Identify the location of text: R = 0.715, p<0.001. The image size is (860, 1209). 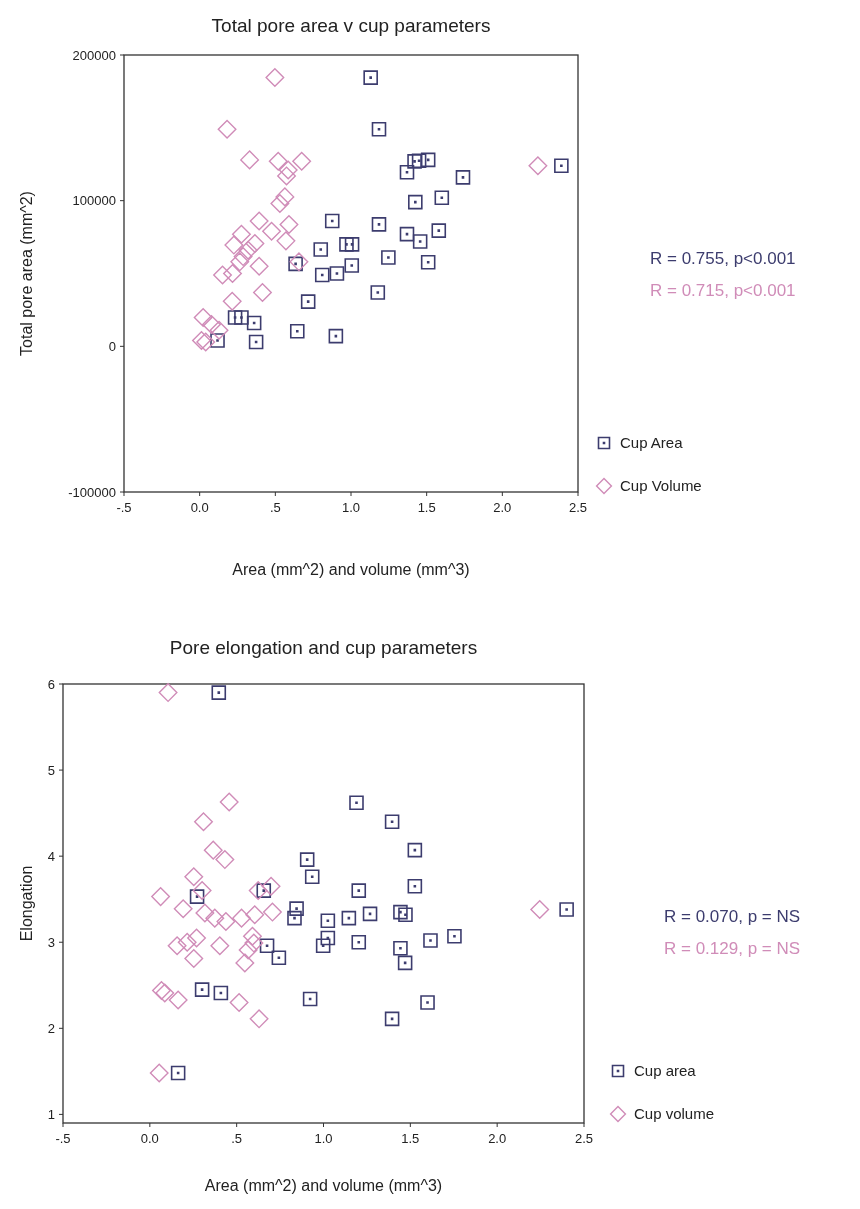
(723, 290).